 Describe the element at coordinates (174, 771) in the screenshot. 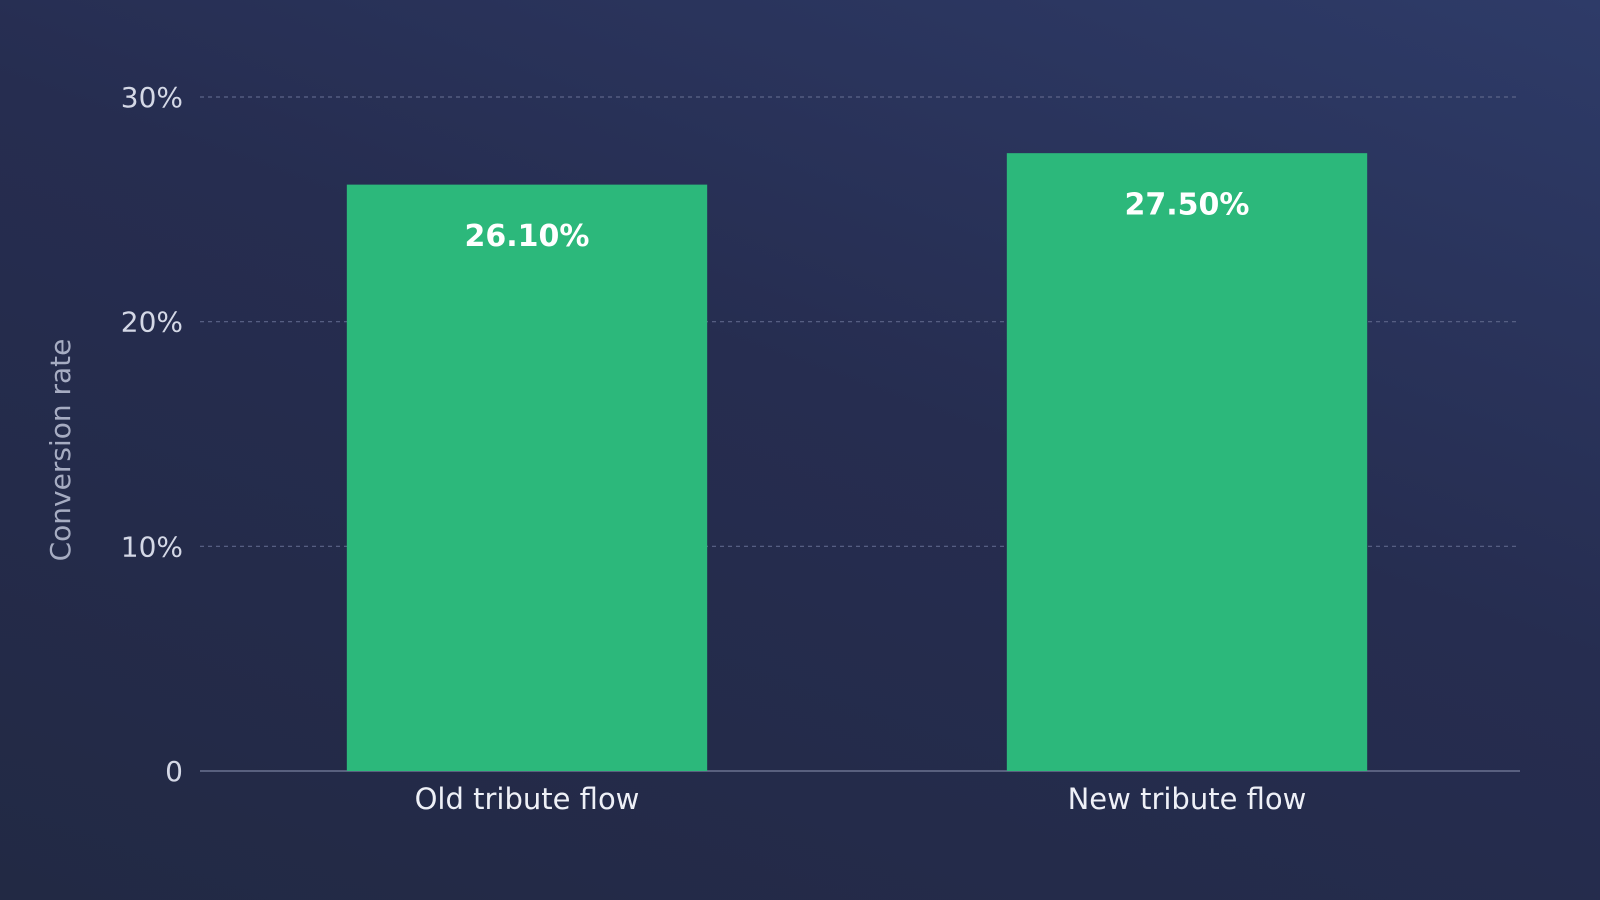

I see `y-tick-label: 0` at that location.